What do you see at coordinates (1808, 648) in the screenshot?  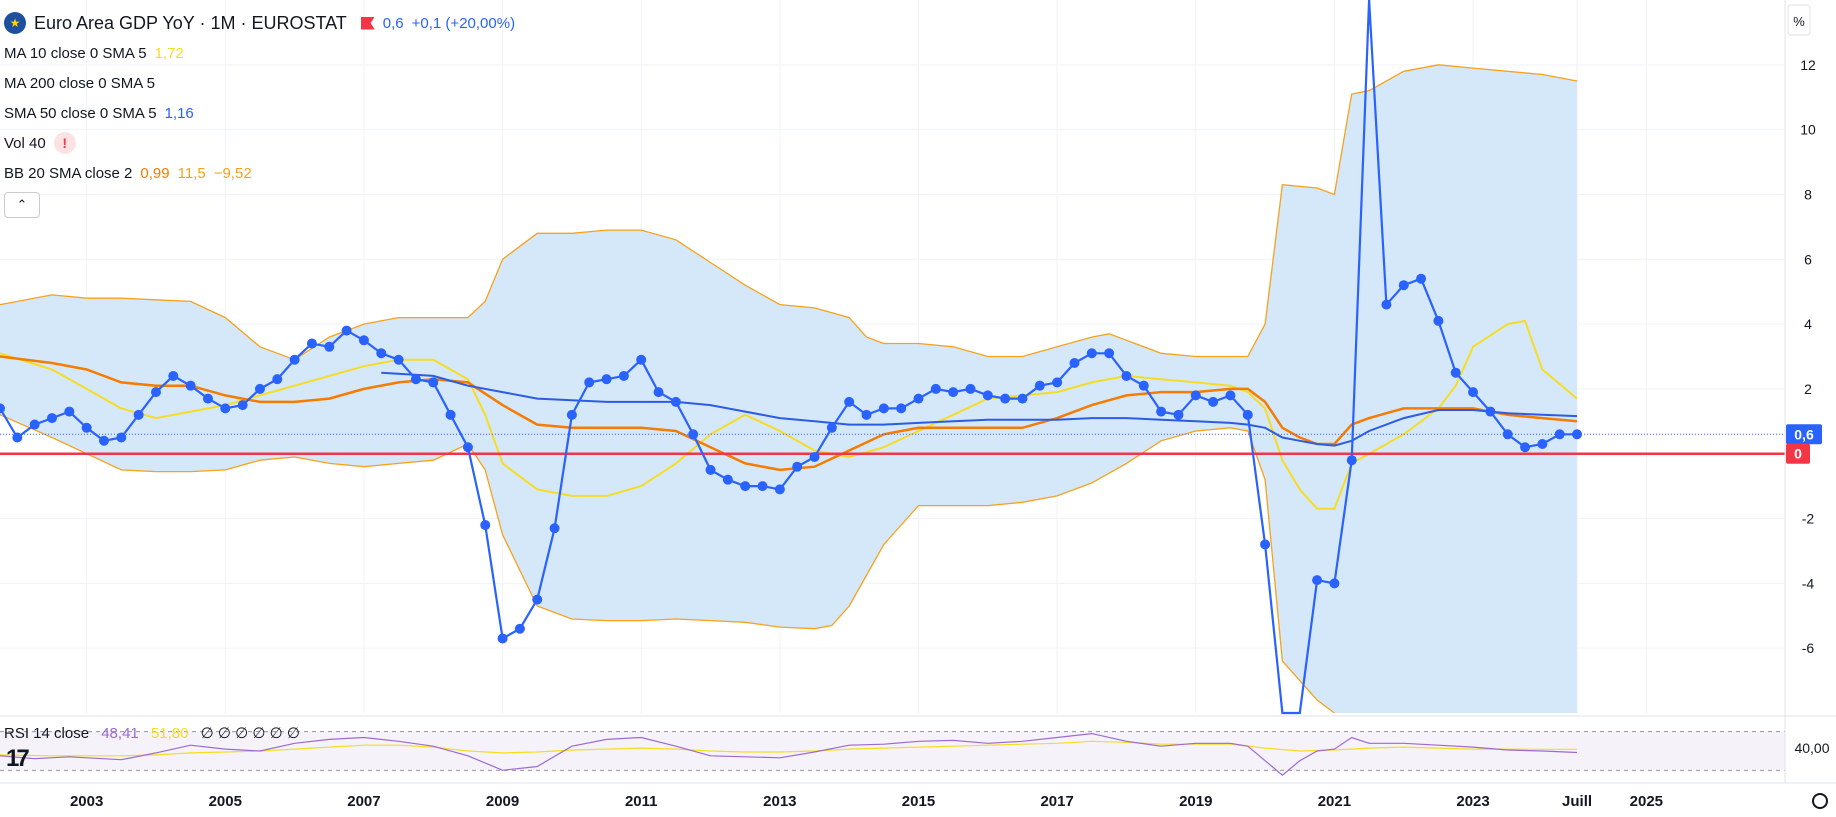 I see `price-tick-label: -6` at bounding box center [1808, 648].